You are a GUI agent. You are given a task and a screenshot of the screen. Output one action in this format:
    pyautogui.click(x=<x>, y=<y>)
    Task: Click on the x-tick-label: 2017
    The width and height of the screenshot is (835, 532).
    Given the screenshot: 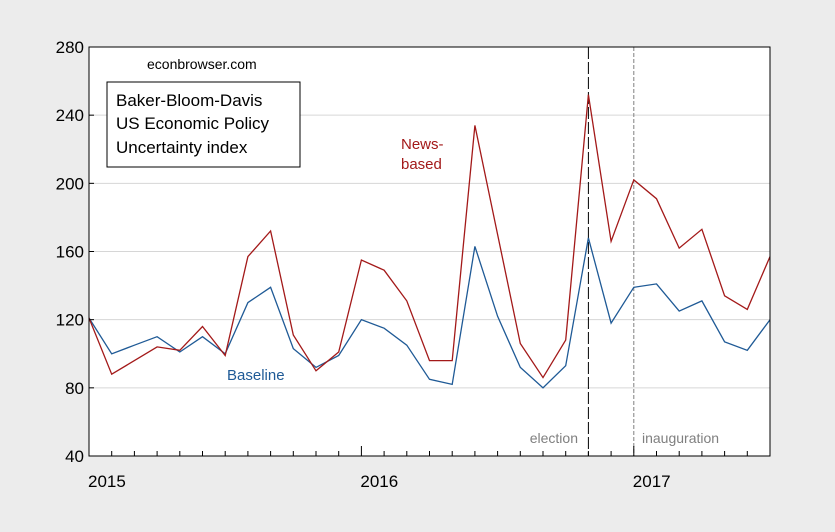 What is the action you would take?
    pyautogui.click(x=652, y=481)
    